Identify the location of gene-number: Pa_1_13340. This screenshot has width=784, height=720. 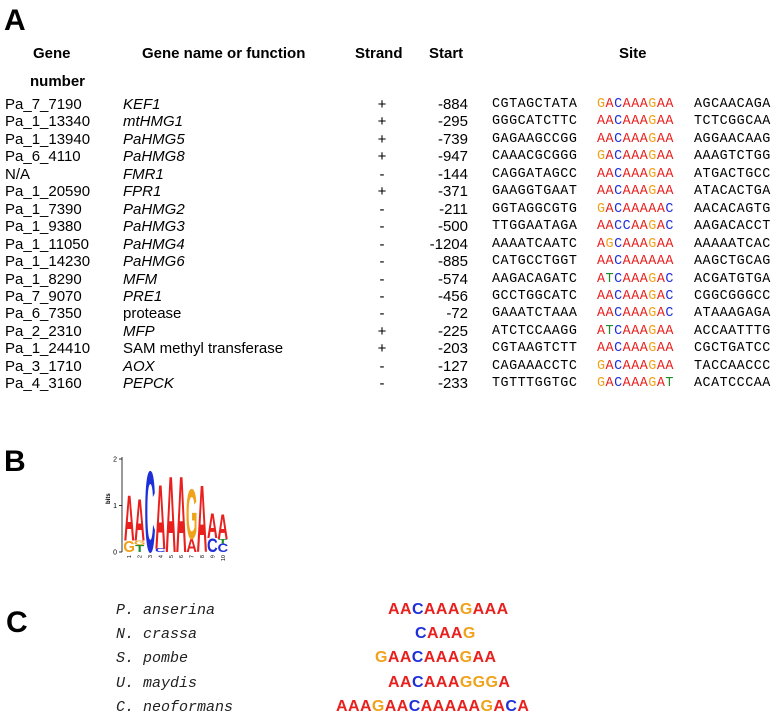
(48, 122).